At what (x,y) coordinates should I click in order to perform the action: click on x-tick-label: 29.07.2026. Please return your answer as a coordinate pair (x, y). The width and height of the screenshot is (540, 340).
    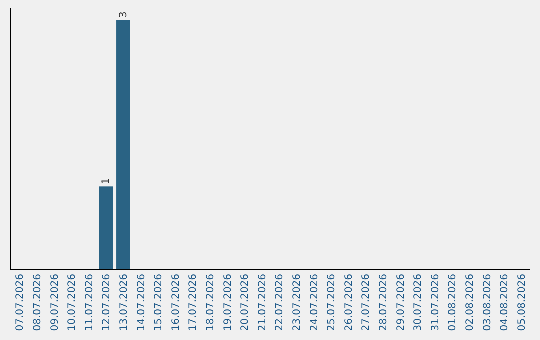
    Looking at the image, I should click on (401, 303).